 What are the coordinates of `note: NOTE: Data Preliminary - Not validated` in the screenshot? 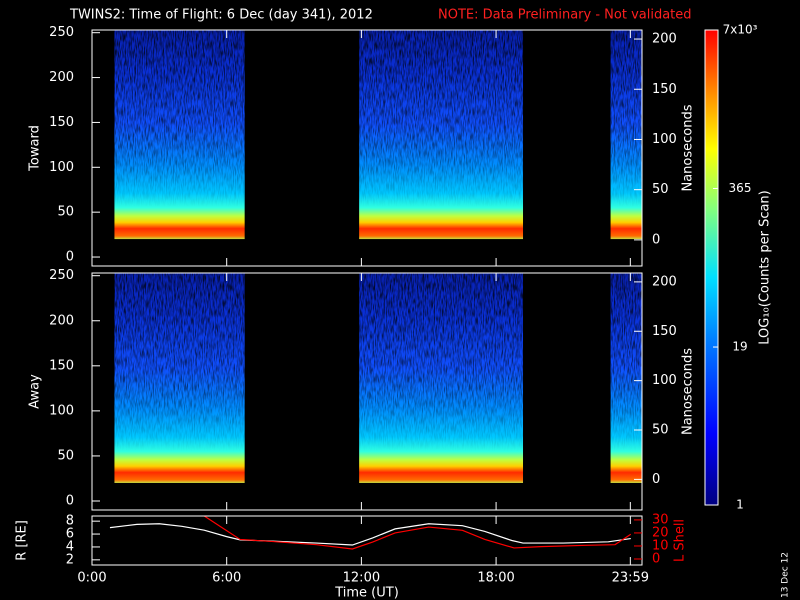 It's located at (565, 15).